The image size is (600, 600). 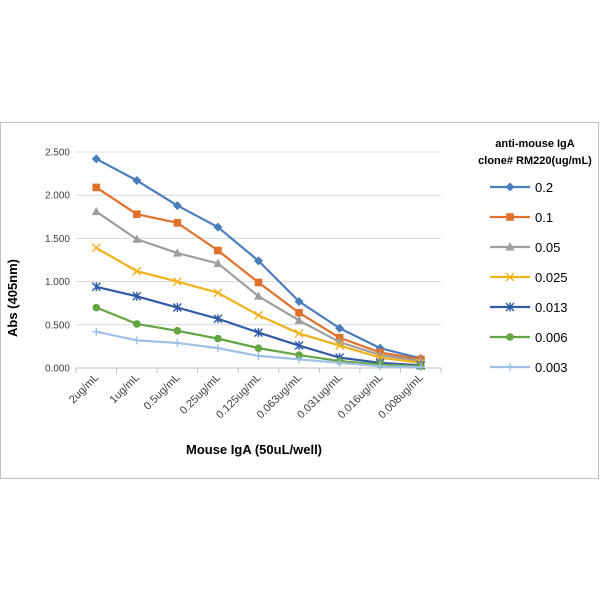 I want to click on x-tick-label: 2ug/mL, so click(x=84, y=389).